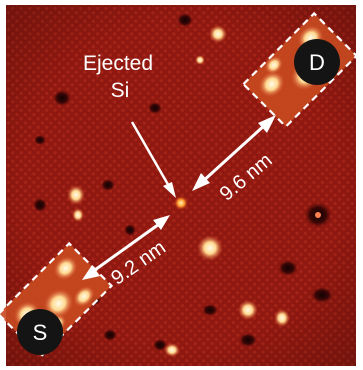 The width and height of the screenshot is (363, 370). What do you see at coordinates (234, 153) in the screenshot?
I see `distance-arrow-upper` at bounding box center [234, 153].